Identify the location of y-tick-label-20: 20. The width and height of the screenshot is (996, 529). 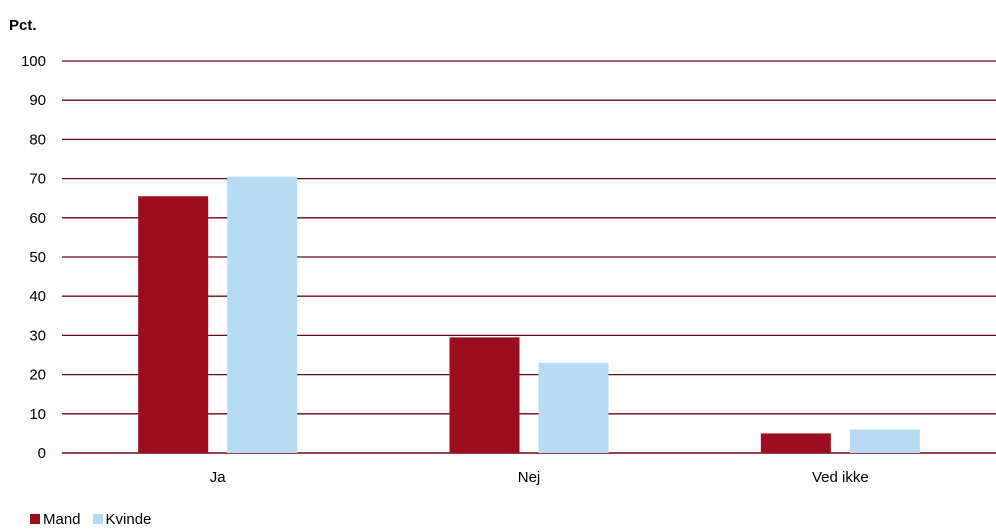
(37, 375).